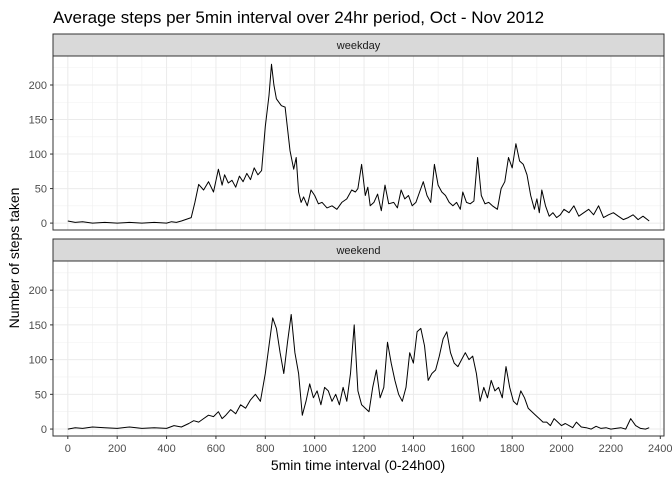 Image resolution: width=672 pixels, height=480 pixels. What do you see at coordinates (413, 449) in the screenshot?
I see `x-tick-label: 1400` at bounding box center [413, 449].